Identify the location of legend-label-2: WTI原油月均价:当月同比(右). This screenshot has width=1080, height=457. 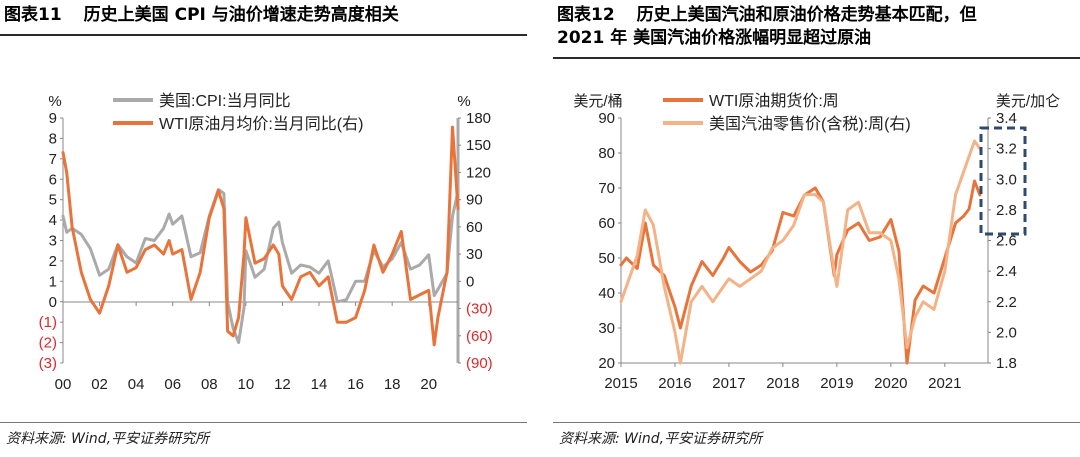
(261, 124).